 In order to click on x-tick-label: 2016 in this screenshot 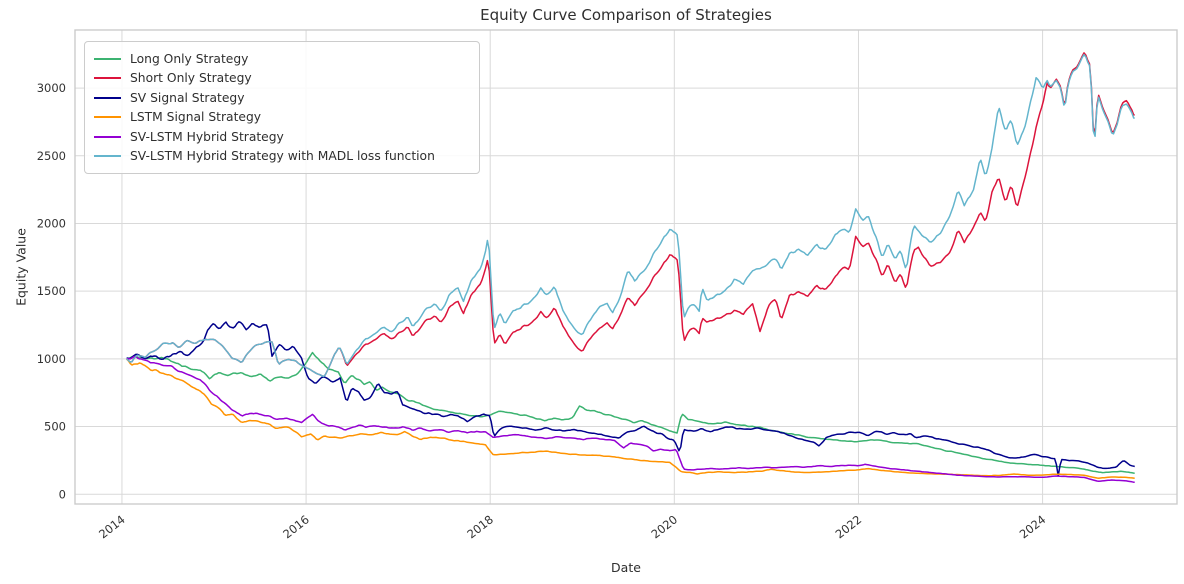, I will do `click(296, 526)`.